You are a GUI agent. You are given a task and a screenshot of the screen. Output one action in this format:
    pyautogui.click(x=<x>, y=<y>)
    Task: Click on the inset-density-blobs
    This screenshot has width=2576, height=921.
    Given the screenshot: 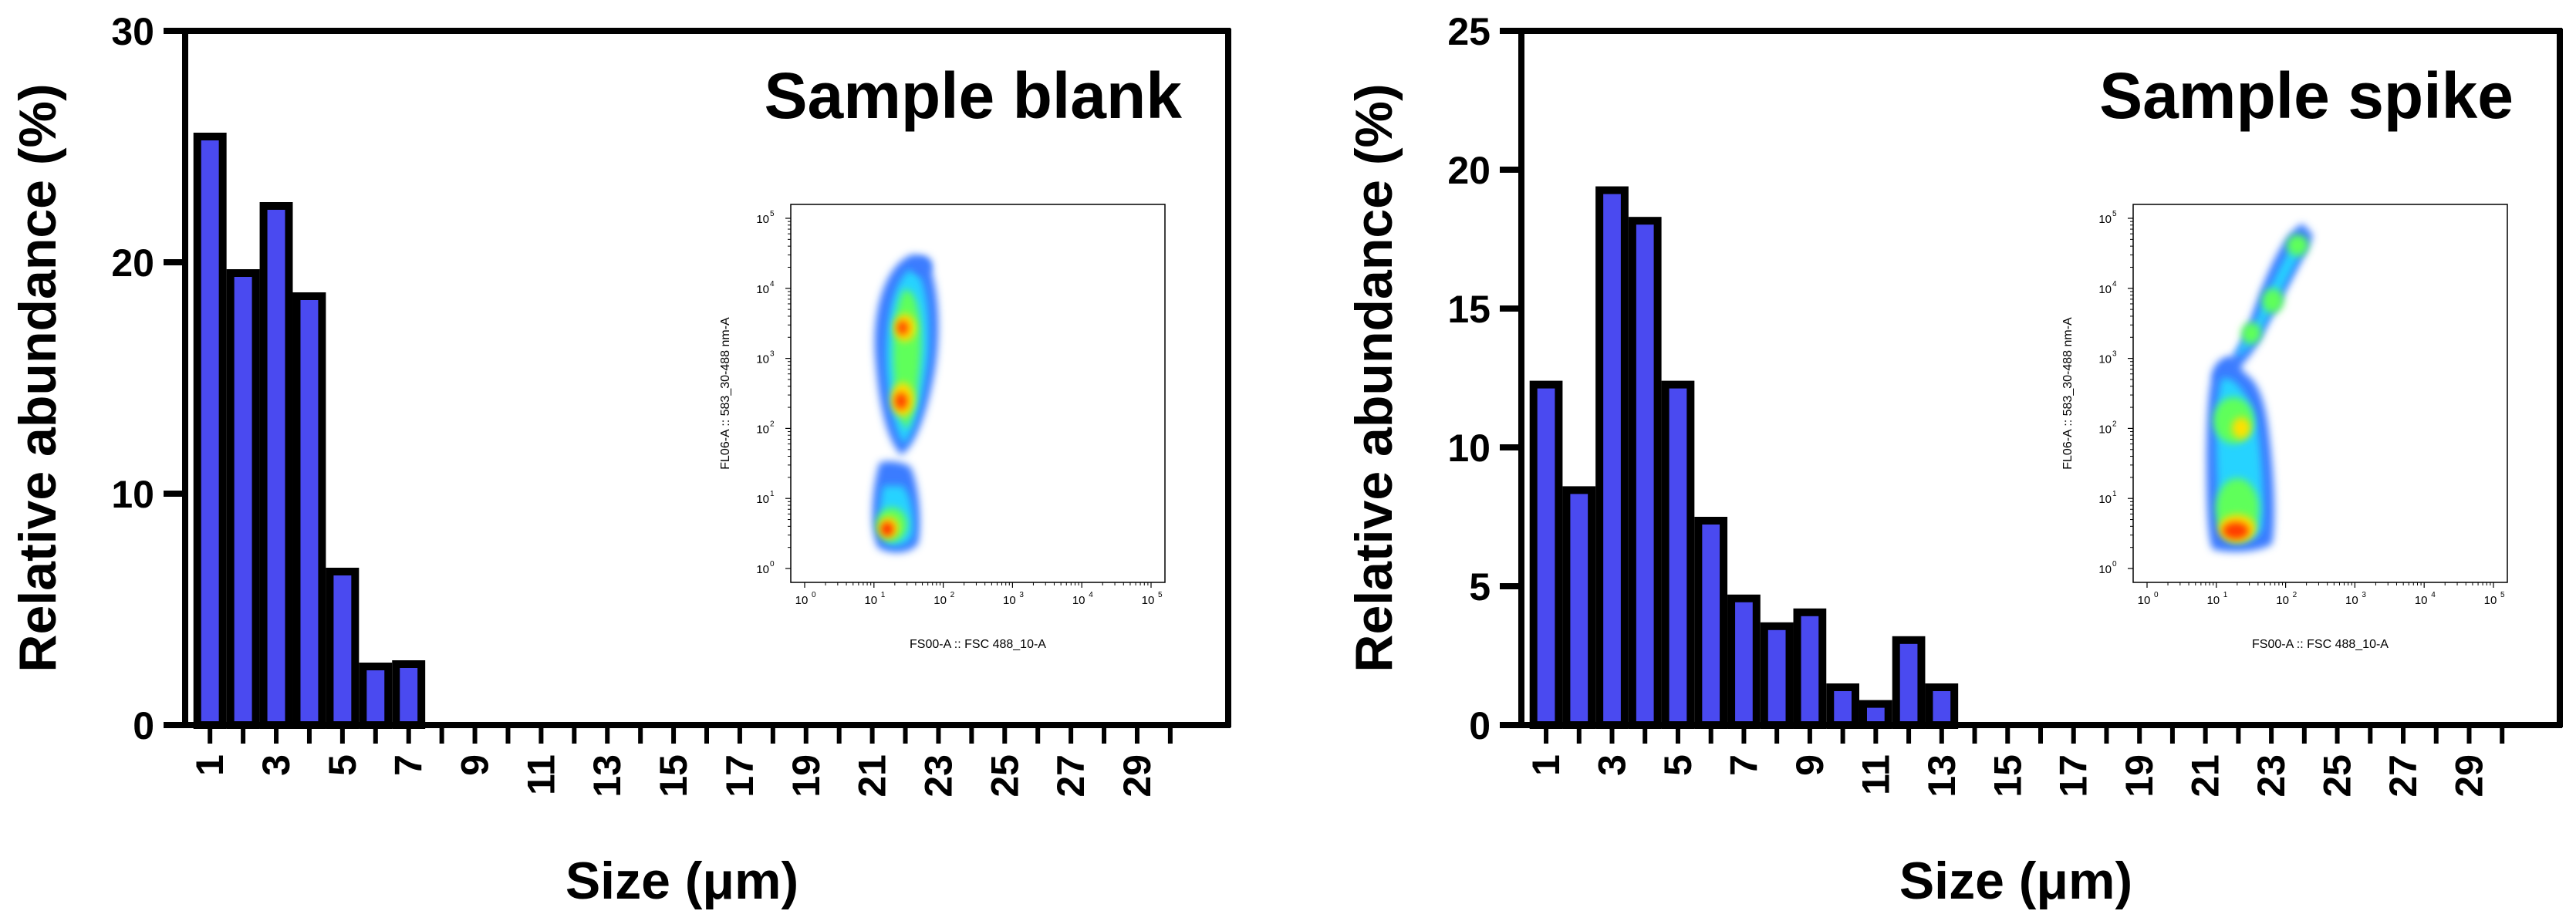 What is the action you would take?
    pyautogui.click(x=905, y=404)
    